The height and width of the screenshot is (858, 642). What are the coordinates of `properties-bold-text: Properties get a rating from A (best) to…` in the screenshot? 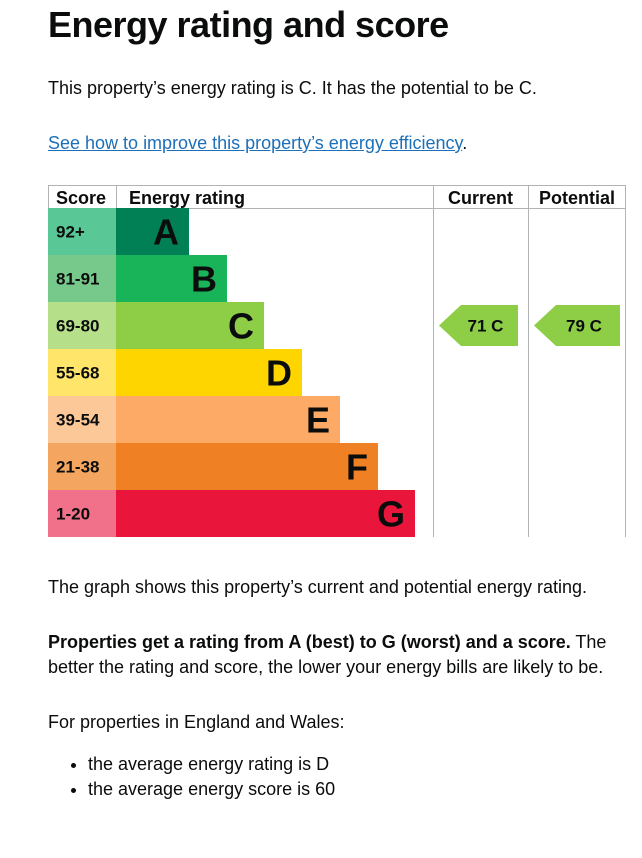 It's located at (309, 642).